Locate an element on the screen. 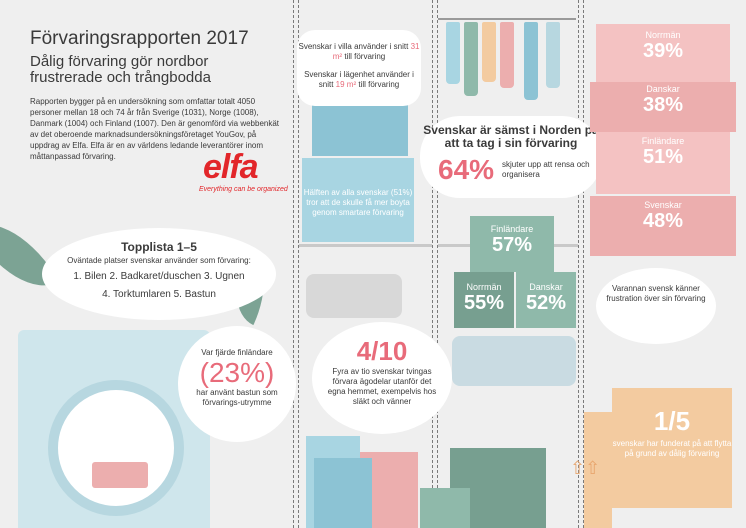  logo-tagline: Everything can be organized is located at coordinates (243, 189).